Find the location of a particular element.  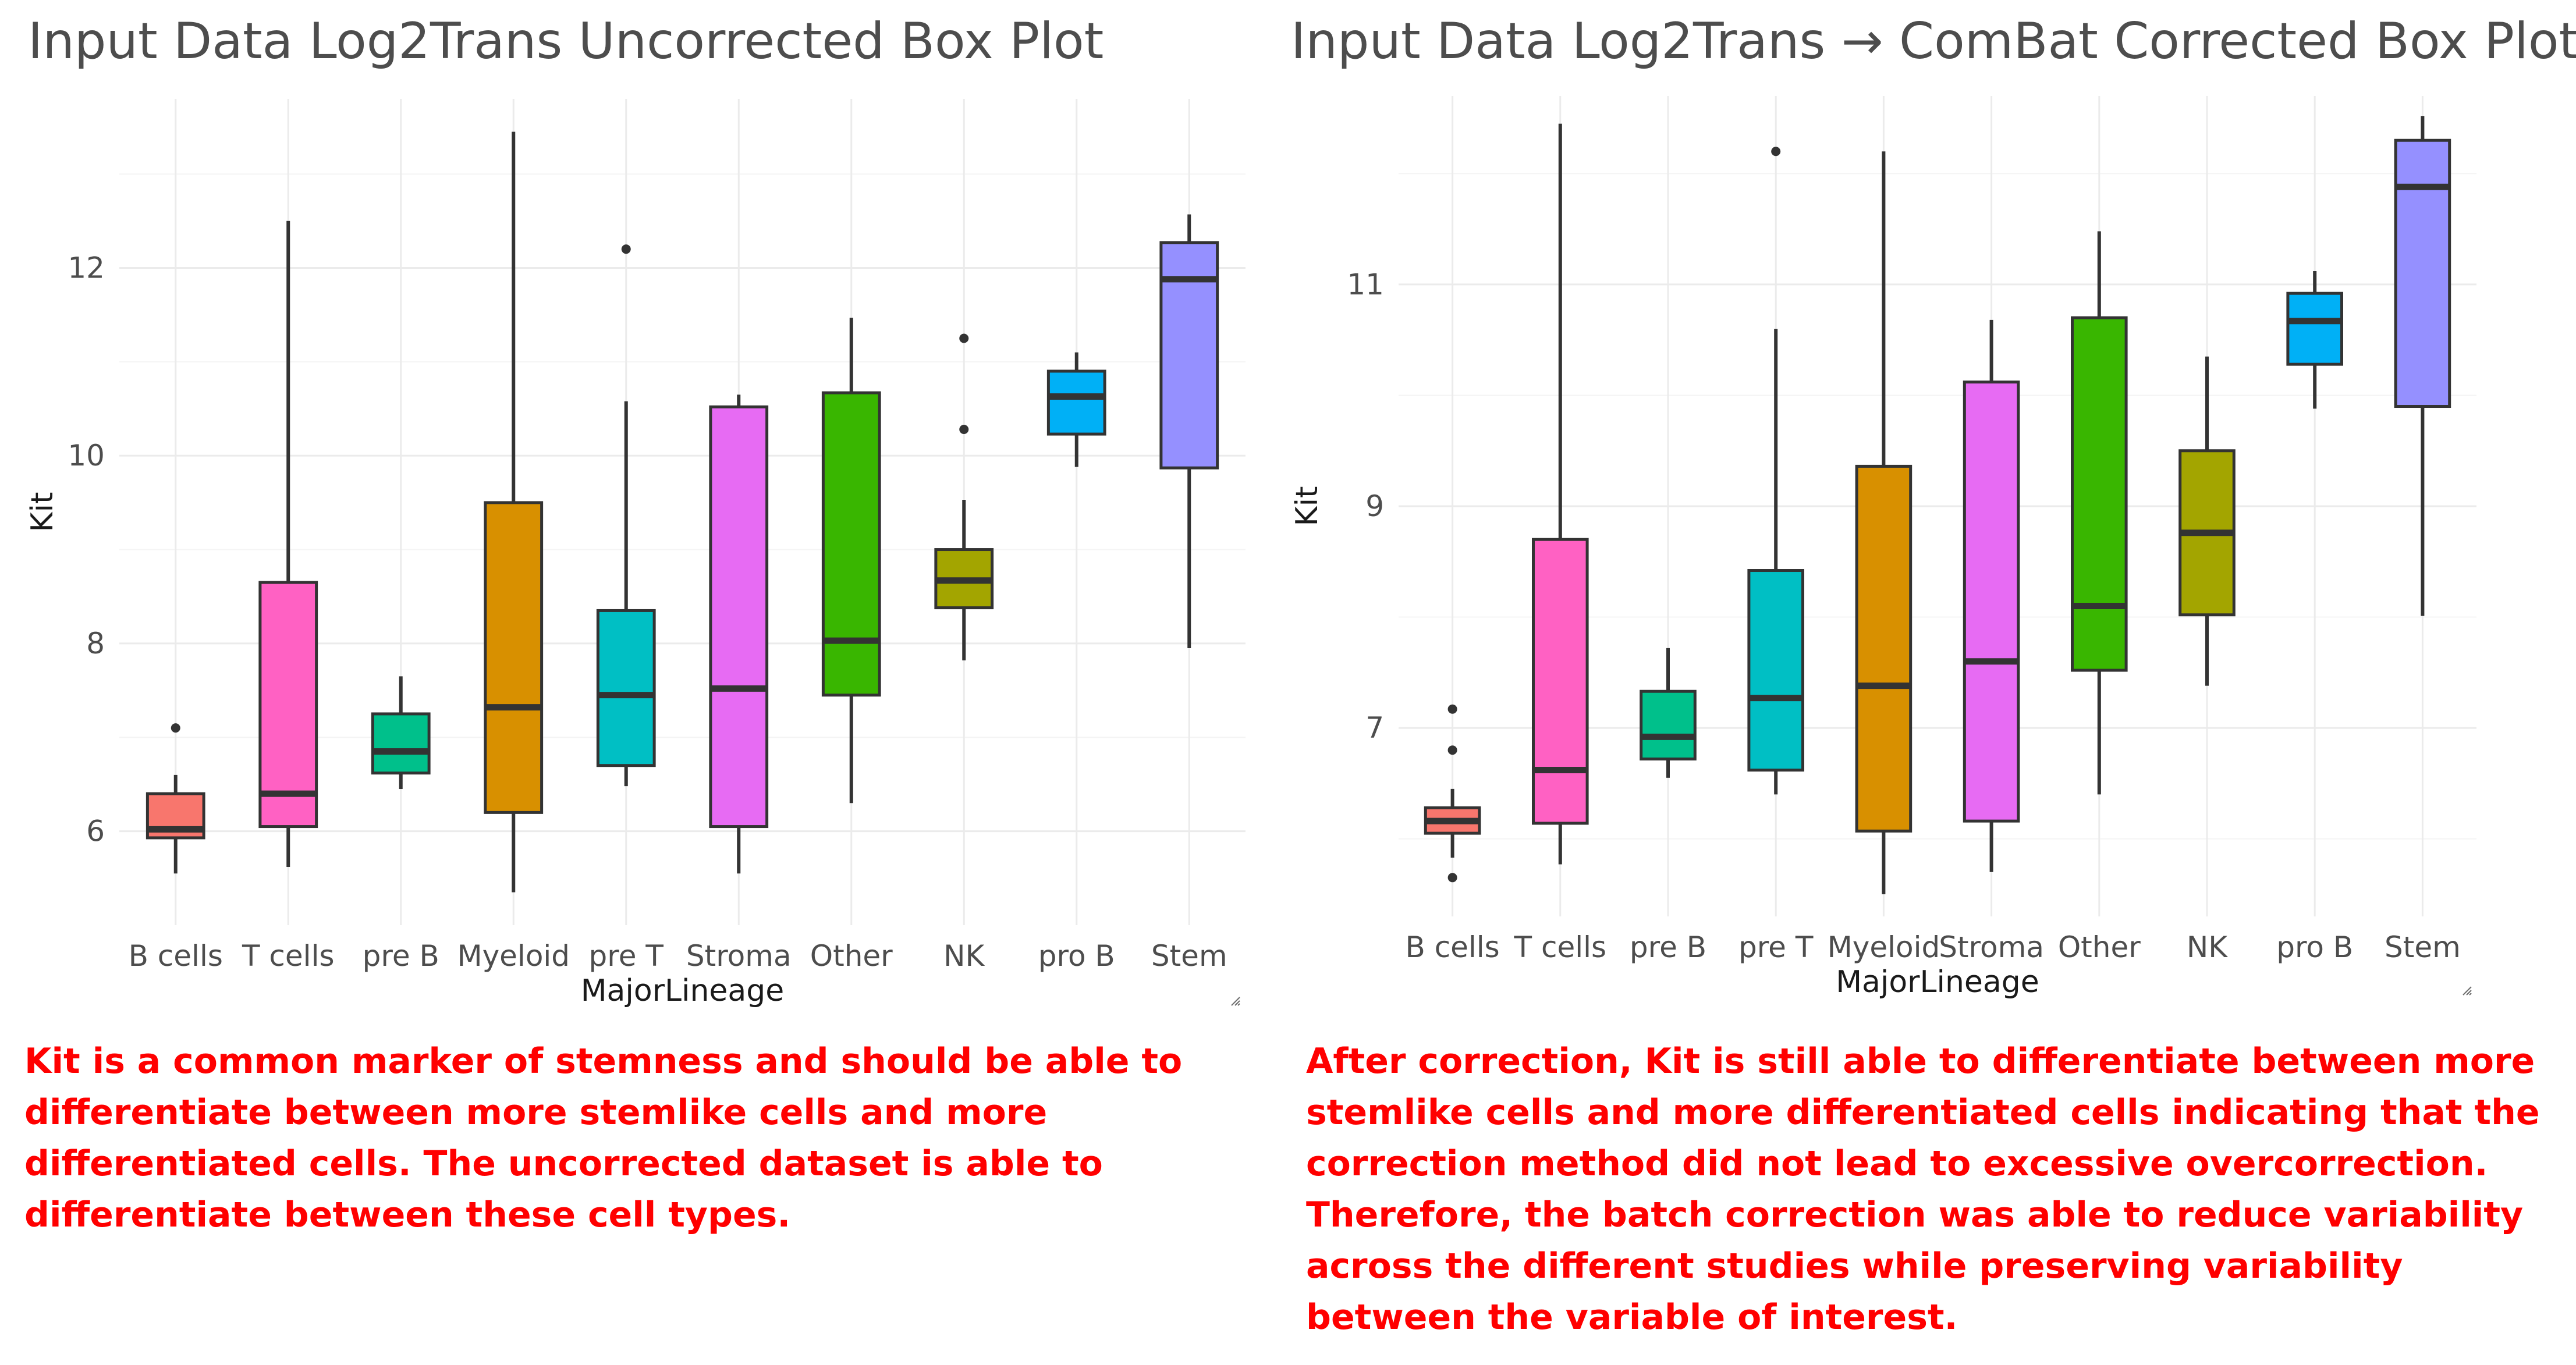

uncorrected-y-tick-label: 10 is located at coordinates (87, 455).